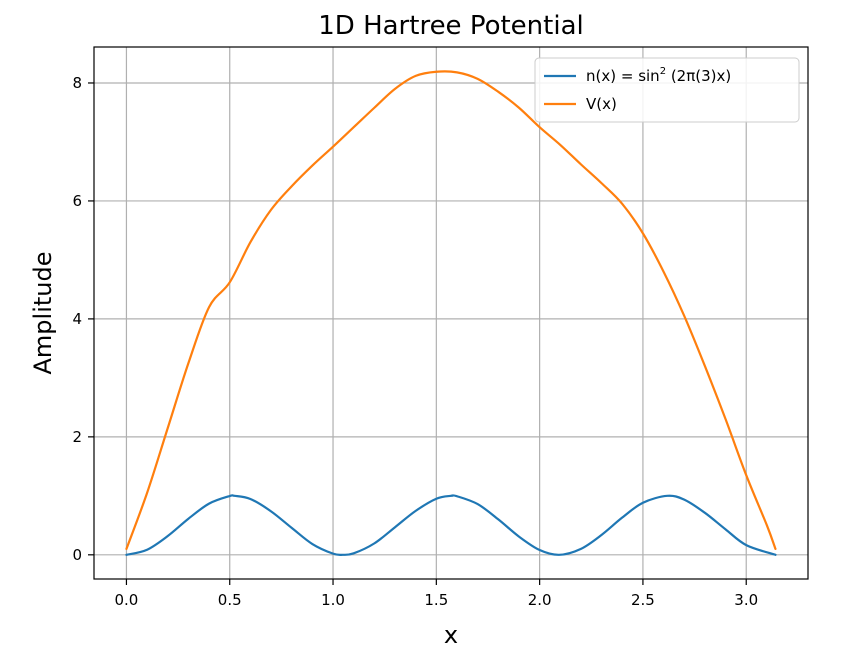 The width and height of the screenshot is (862, 667). Describe the element at coordinates (436, 600) in the screenshot. I see `x-tick-label: 1.5` at that location.